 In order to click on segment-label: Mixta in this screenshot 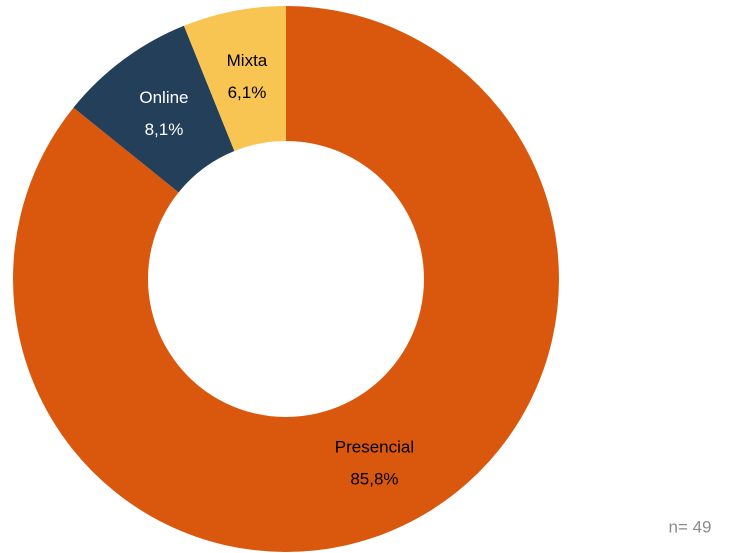, I will do `click(247, 60)`.